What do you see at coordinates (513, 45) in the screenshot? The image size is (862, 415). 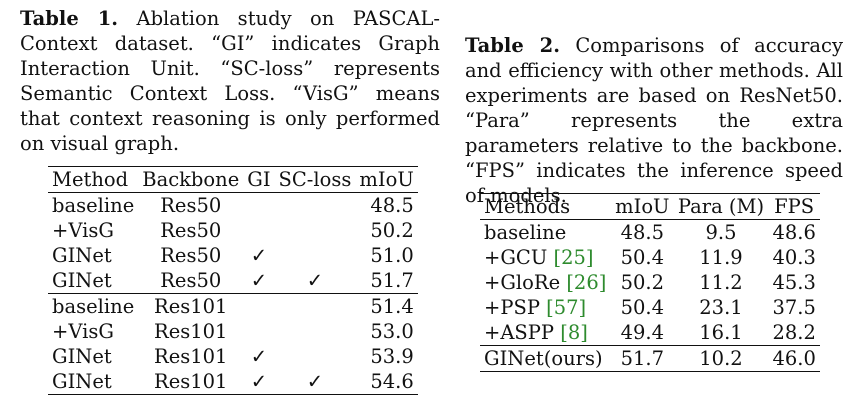 I see `table2-caption-label: Table 2.` at bounding box center [513, 45].